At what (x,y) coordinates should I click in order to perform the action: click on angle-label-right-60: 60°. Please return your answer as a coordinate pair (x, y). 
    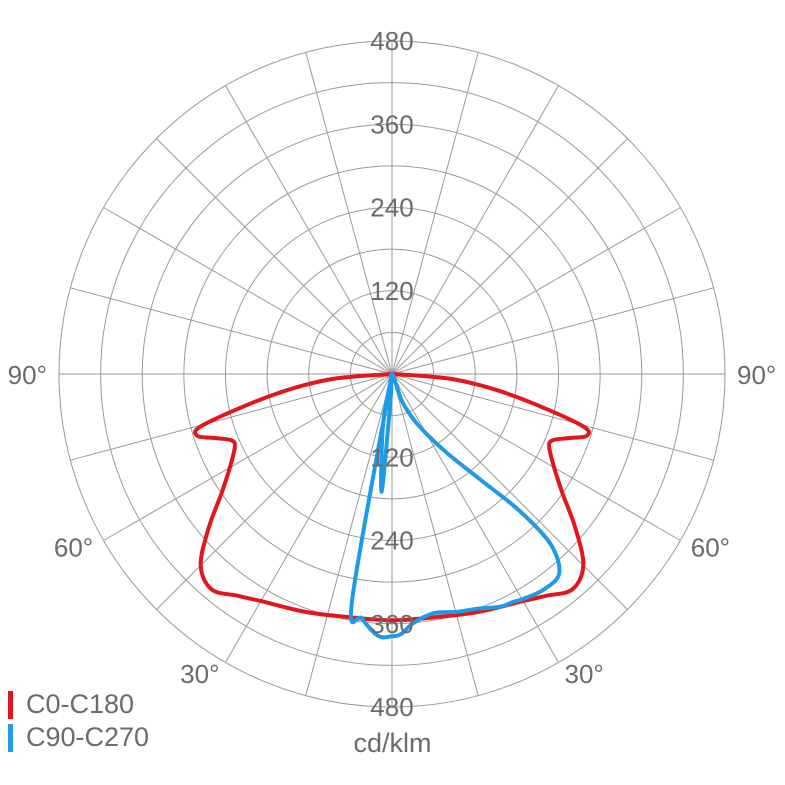
    Looking at the image, I should click on (710, 548).